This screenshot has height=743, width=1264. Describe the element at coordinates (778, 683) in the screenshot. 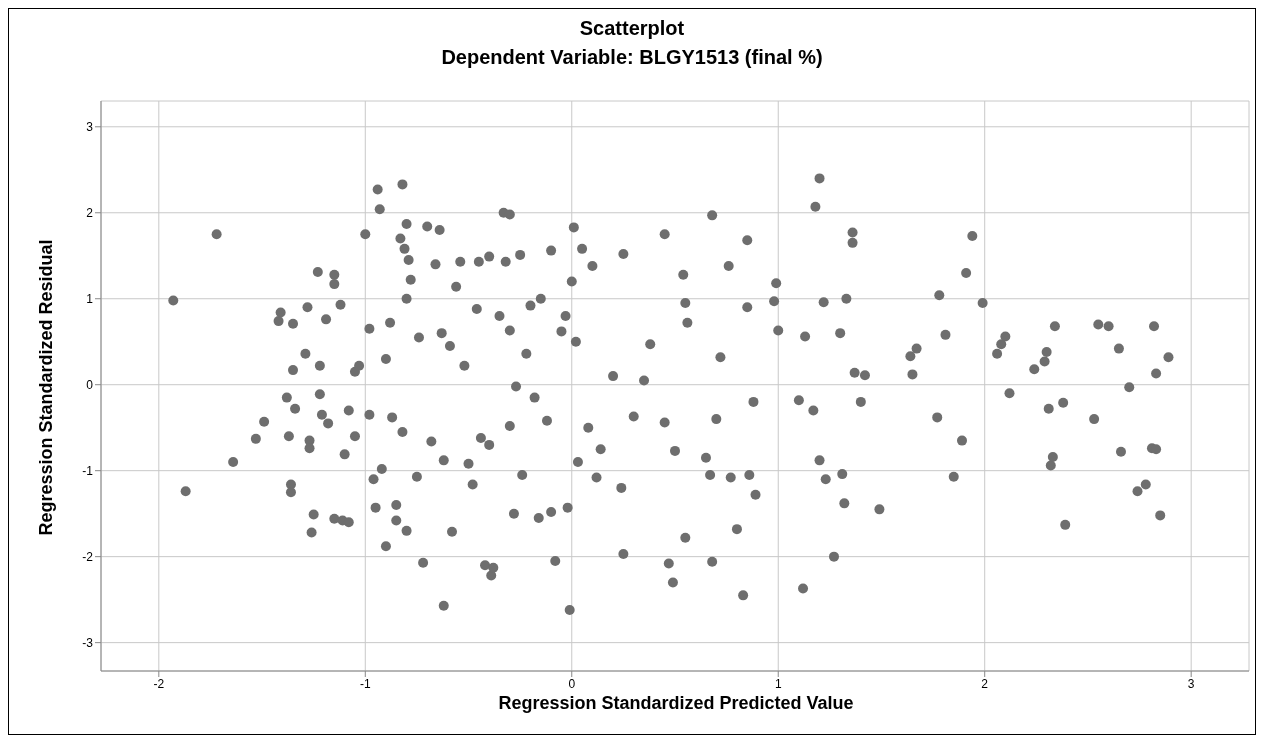

I see `x-tick-label: 1` at that location.